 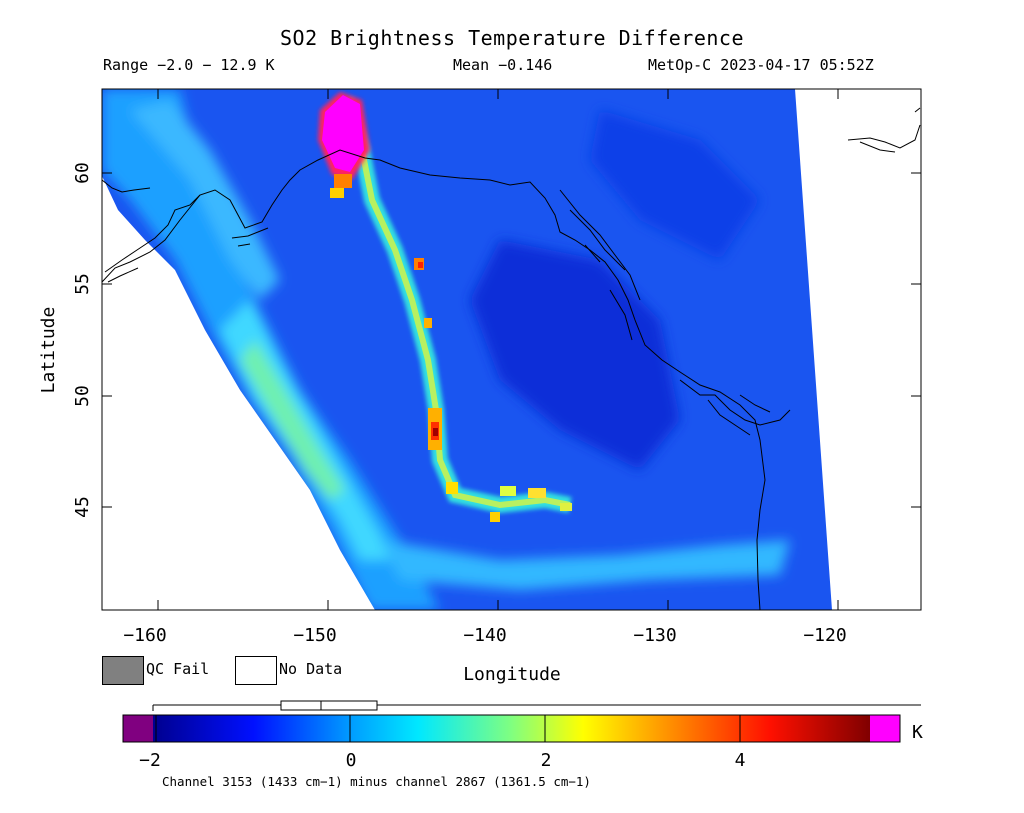 I want to click on x-axis-label: Longitude, so click(x=512, y=674).